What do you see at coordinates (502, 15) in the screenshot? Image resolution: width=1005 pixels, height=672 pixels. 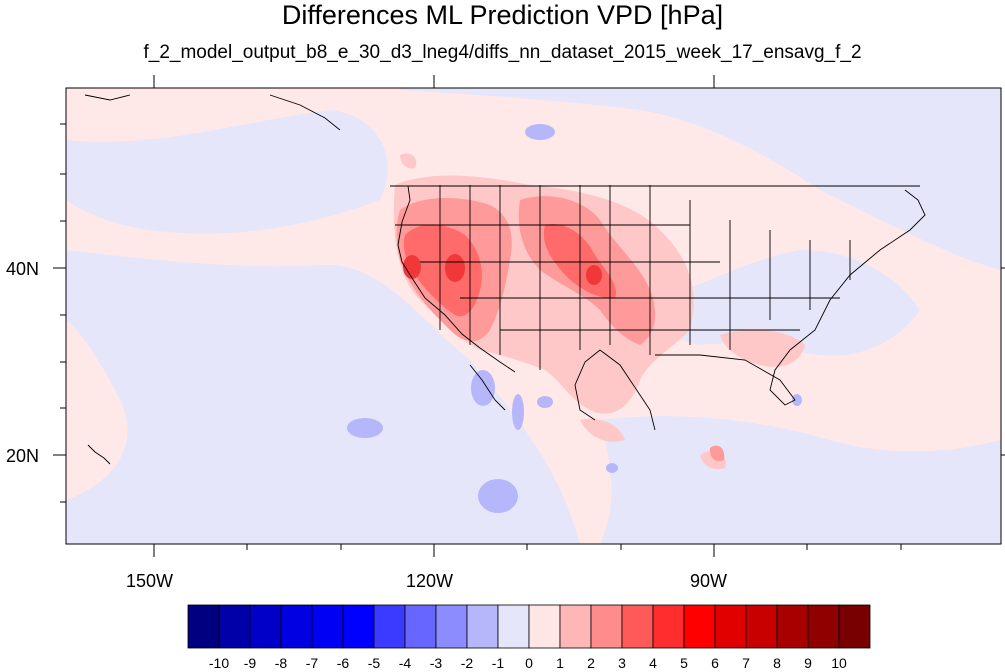 I see `map-title: Differences ML Prediction VPD [hPa]` at bounding box center [502, 15].